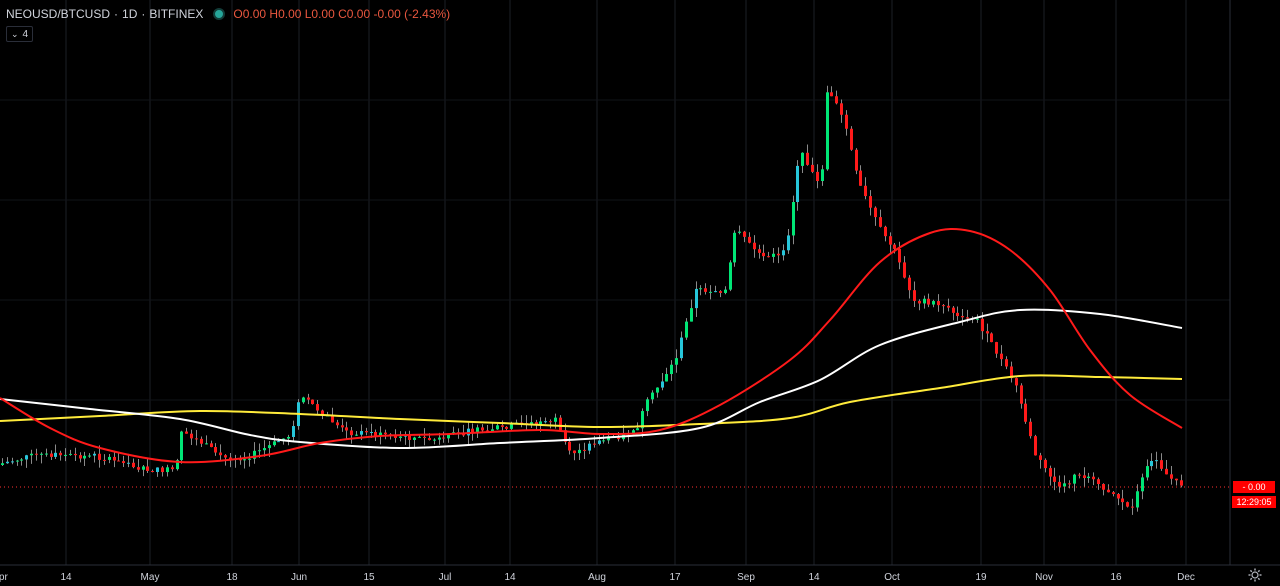 The height and width of the screenshot is (586, 1280). I want to click on indicator-count: 4, so click(25, 34).